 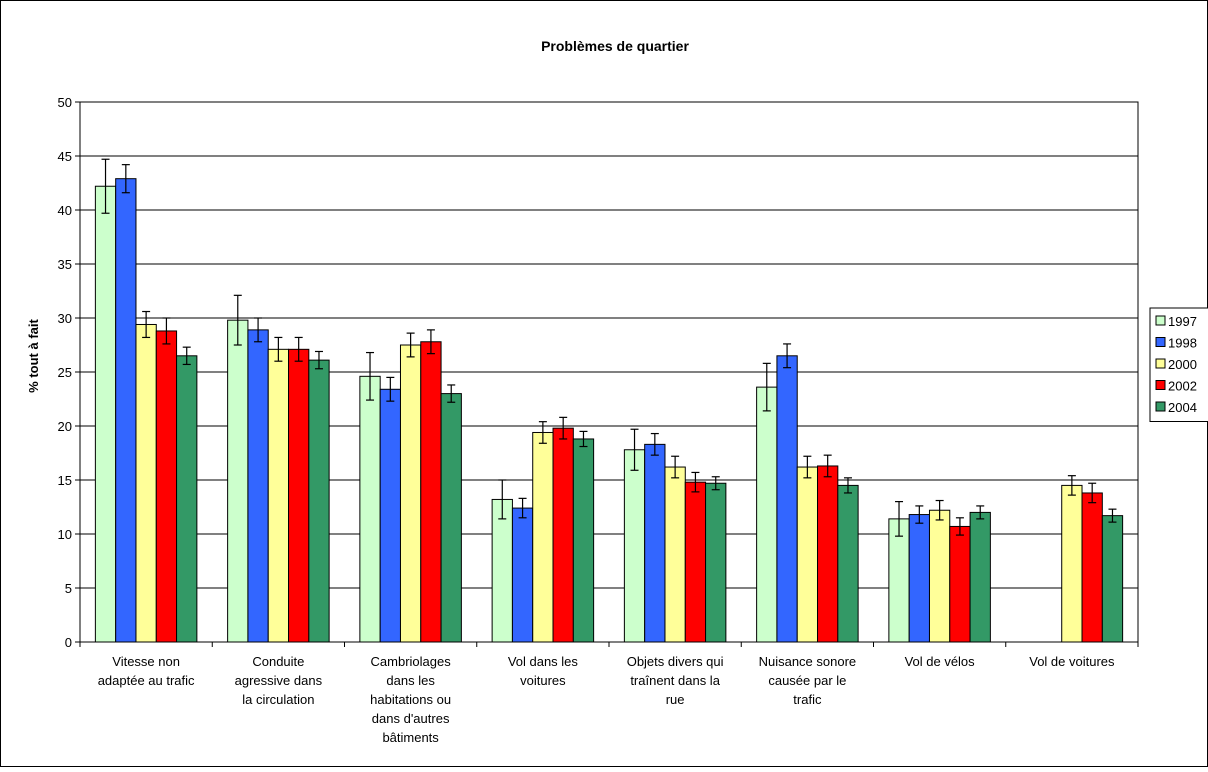 What do you see at coordinates (1160, 385) in the screenshot?
I see `legend-swatch-2002` at bounding box center [1160, 385].